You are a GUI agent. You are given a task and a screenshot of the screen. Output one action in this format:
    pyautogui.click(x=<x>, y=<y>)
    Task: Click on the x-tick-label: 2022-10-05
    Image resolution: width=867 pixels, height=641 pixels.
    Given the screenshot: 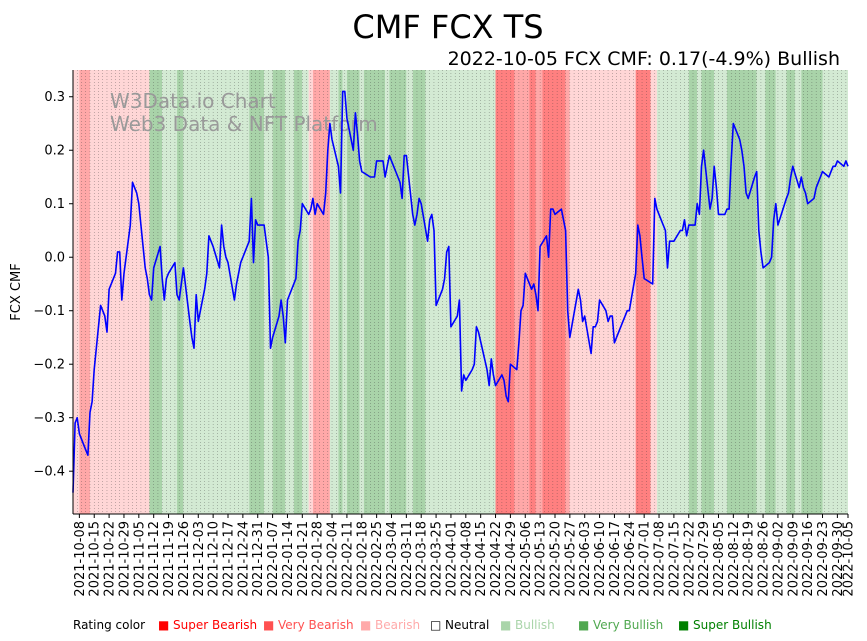 What is the action you would take?
    pyautogui.click(x=849, y=559)
    